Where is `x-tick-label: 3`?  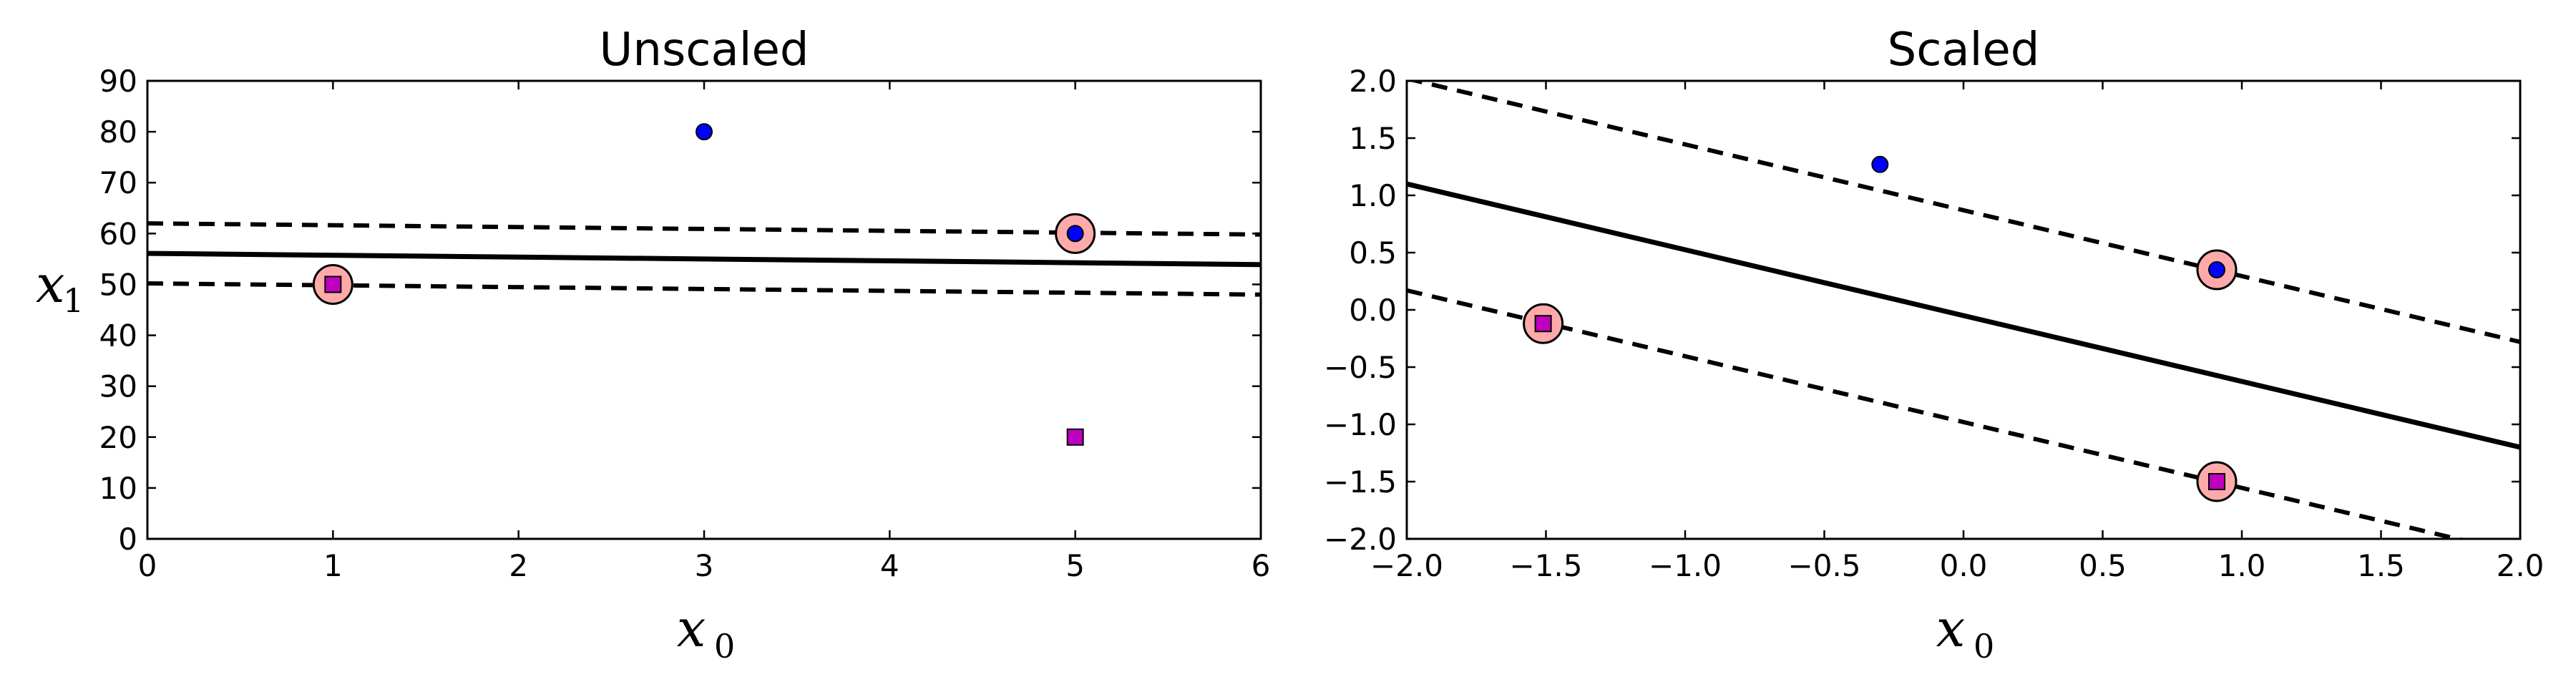
x-tick-label: 3 is located at coordinates (704, 565).